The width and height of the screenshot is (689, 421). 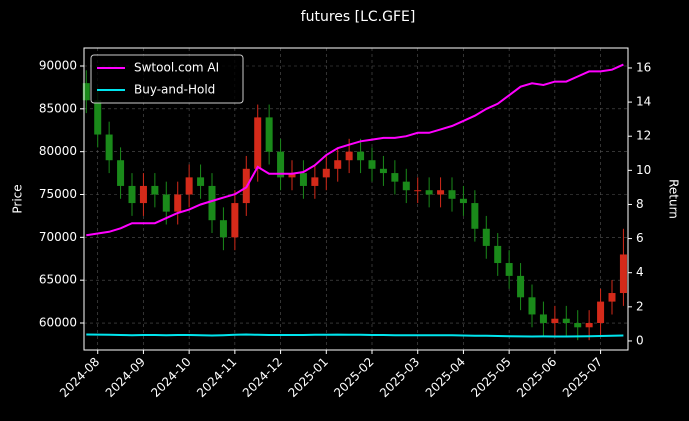 I want to click on y-tick-label: 65000, so click(x=58, y=280).